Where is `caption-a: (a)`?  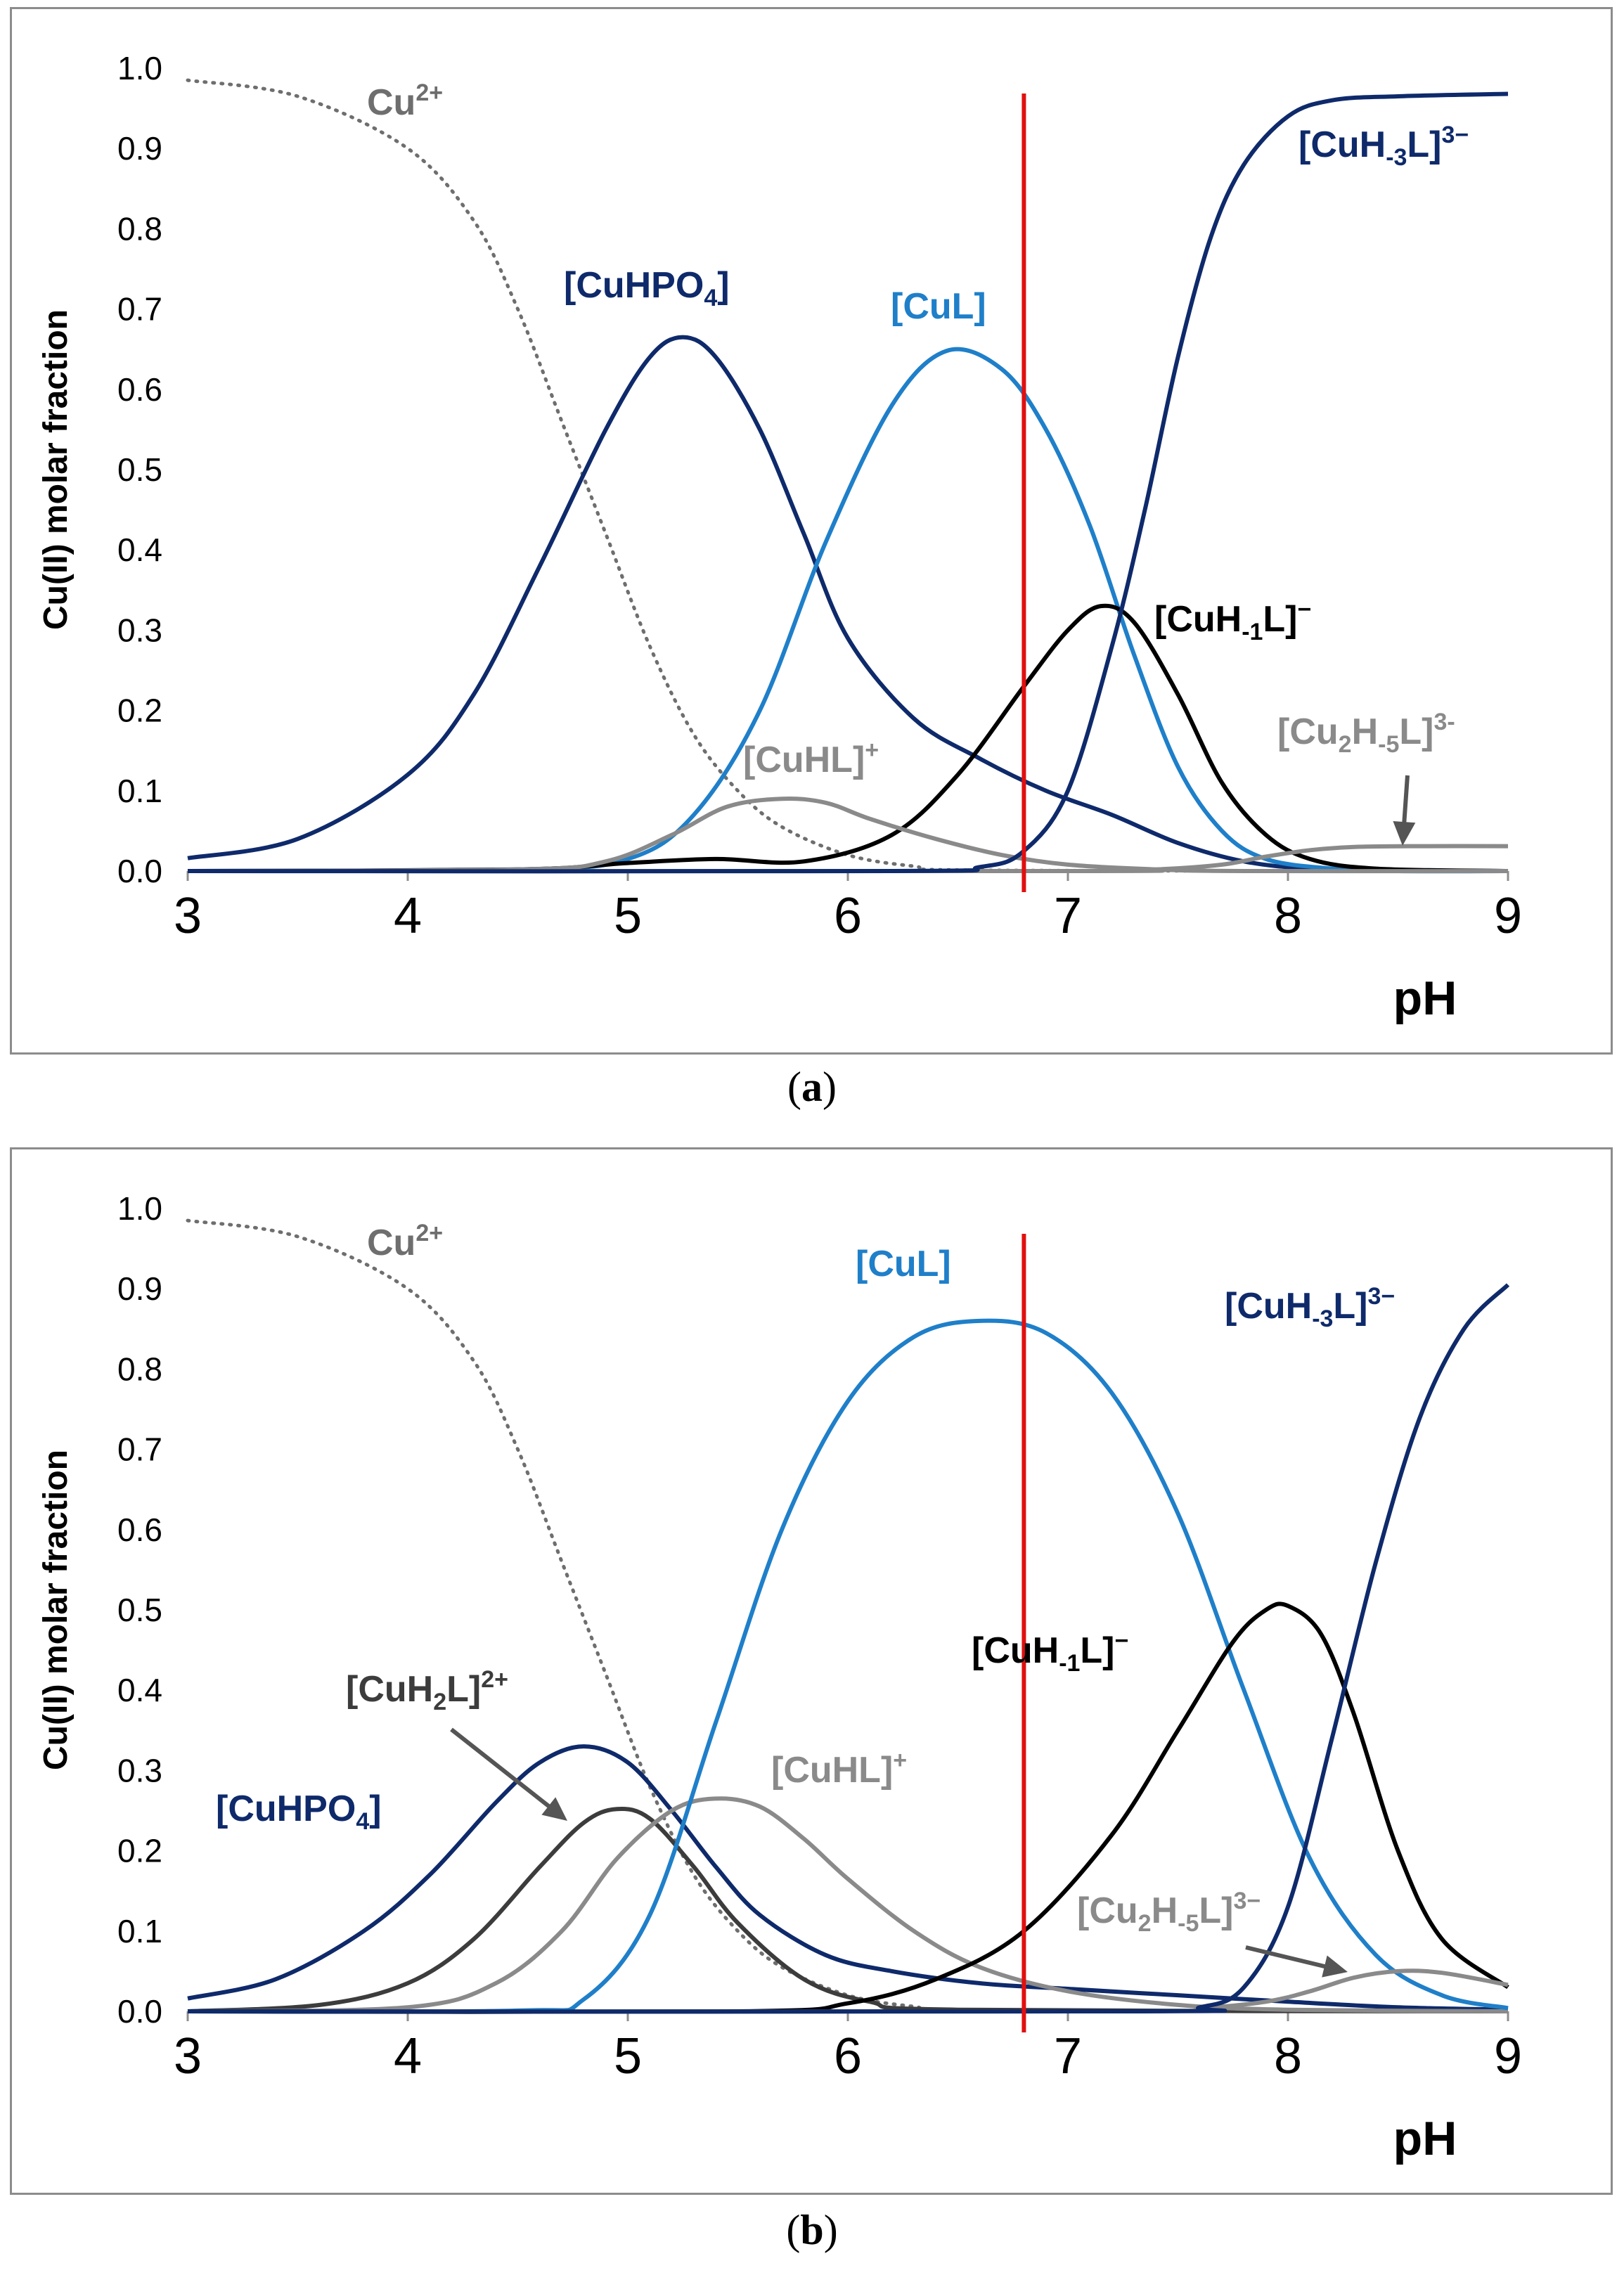
caption-a: (a) is located at coordinates (812, 1087).